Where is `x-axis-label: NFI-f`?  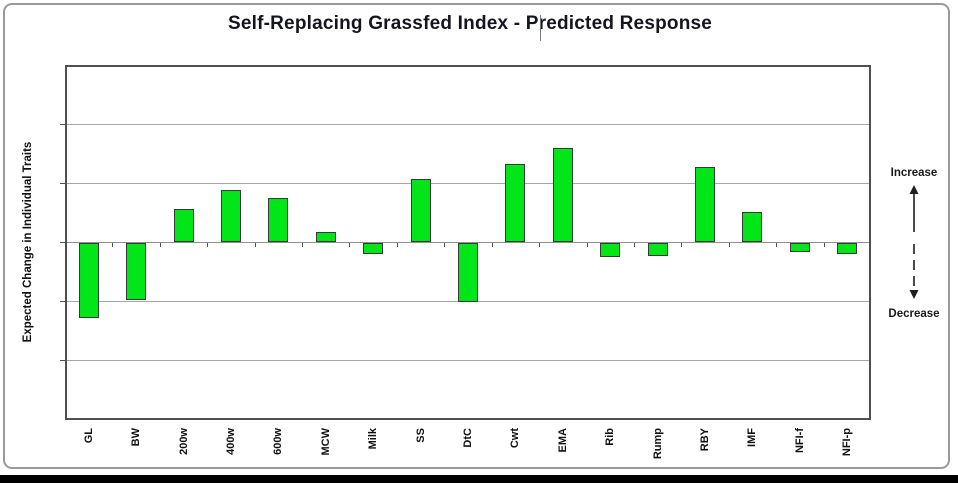 x-axis-label: NFI-f is located at coordinates (799, 441).